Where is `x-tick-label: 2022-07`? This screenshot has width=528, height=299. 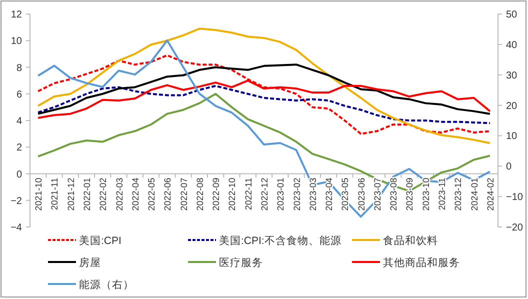
x-tick-label: 2022-07 is located at coordinates (183, 194).